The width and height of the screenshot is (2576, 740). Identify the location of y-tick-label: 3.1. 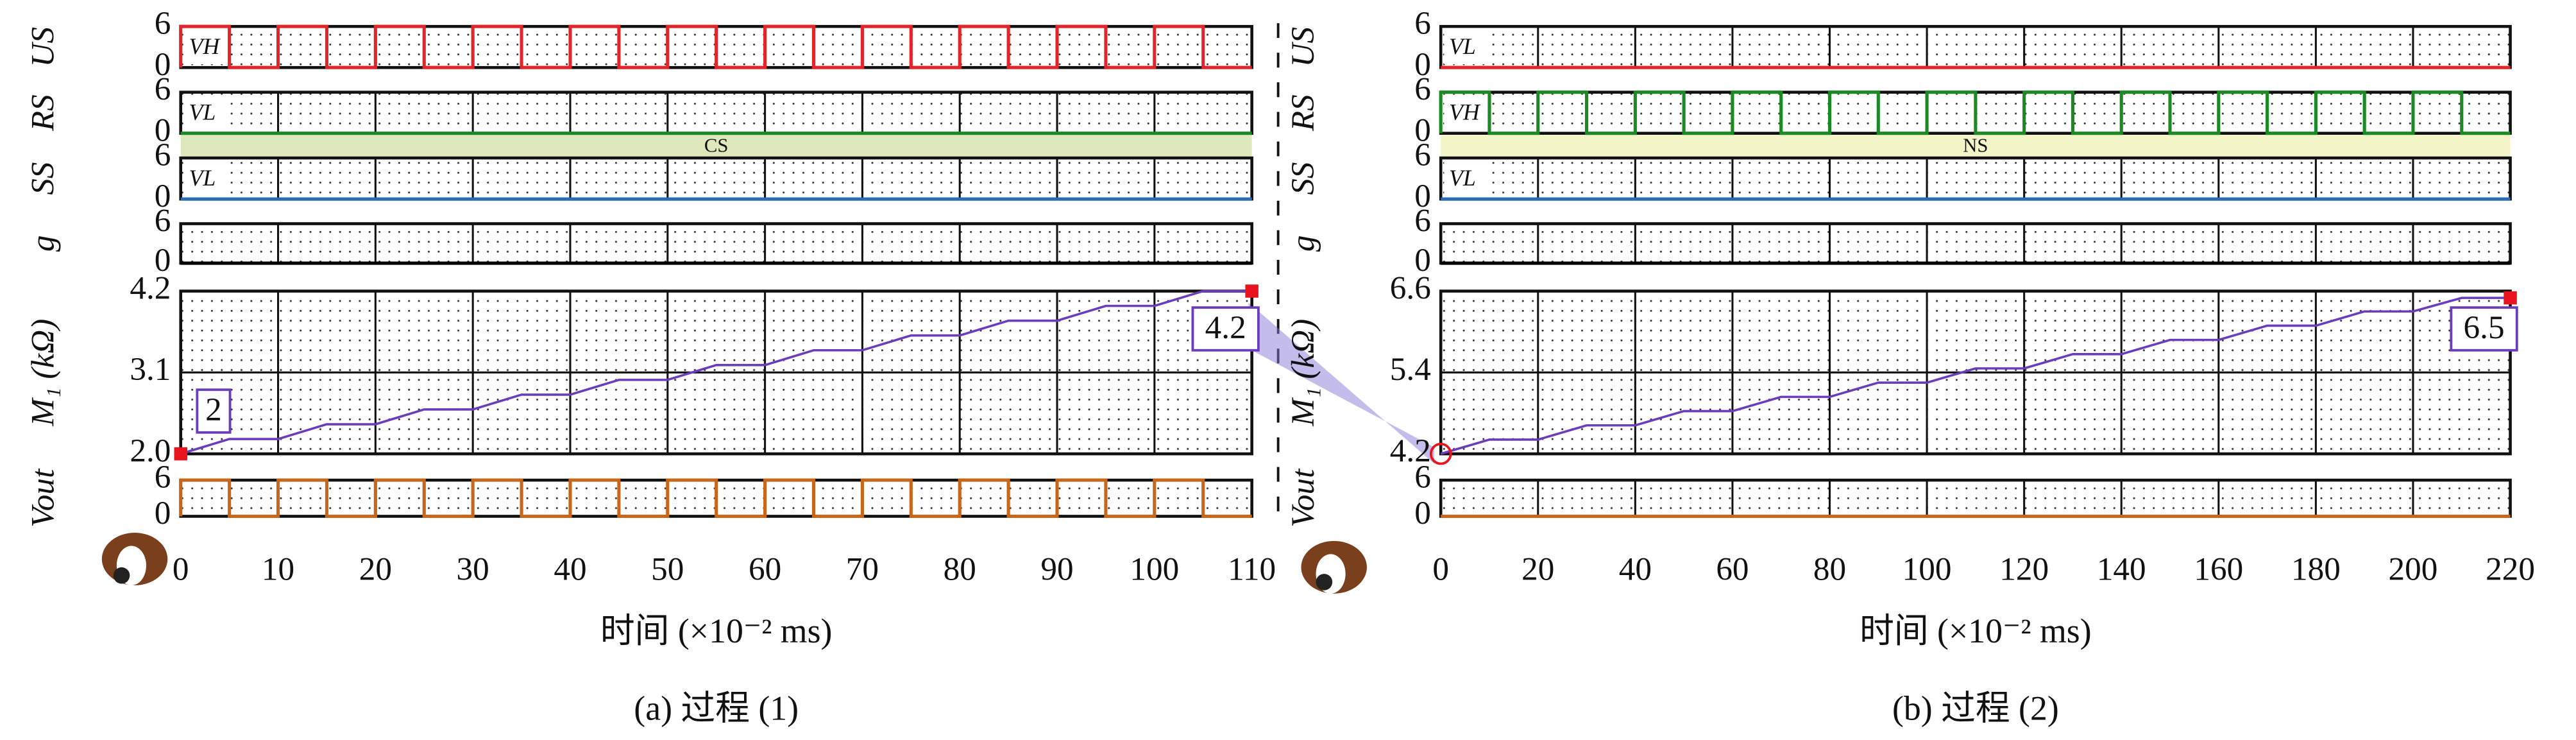
(150, 369).